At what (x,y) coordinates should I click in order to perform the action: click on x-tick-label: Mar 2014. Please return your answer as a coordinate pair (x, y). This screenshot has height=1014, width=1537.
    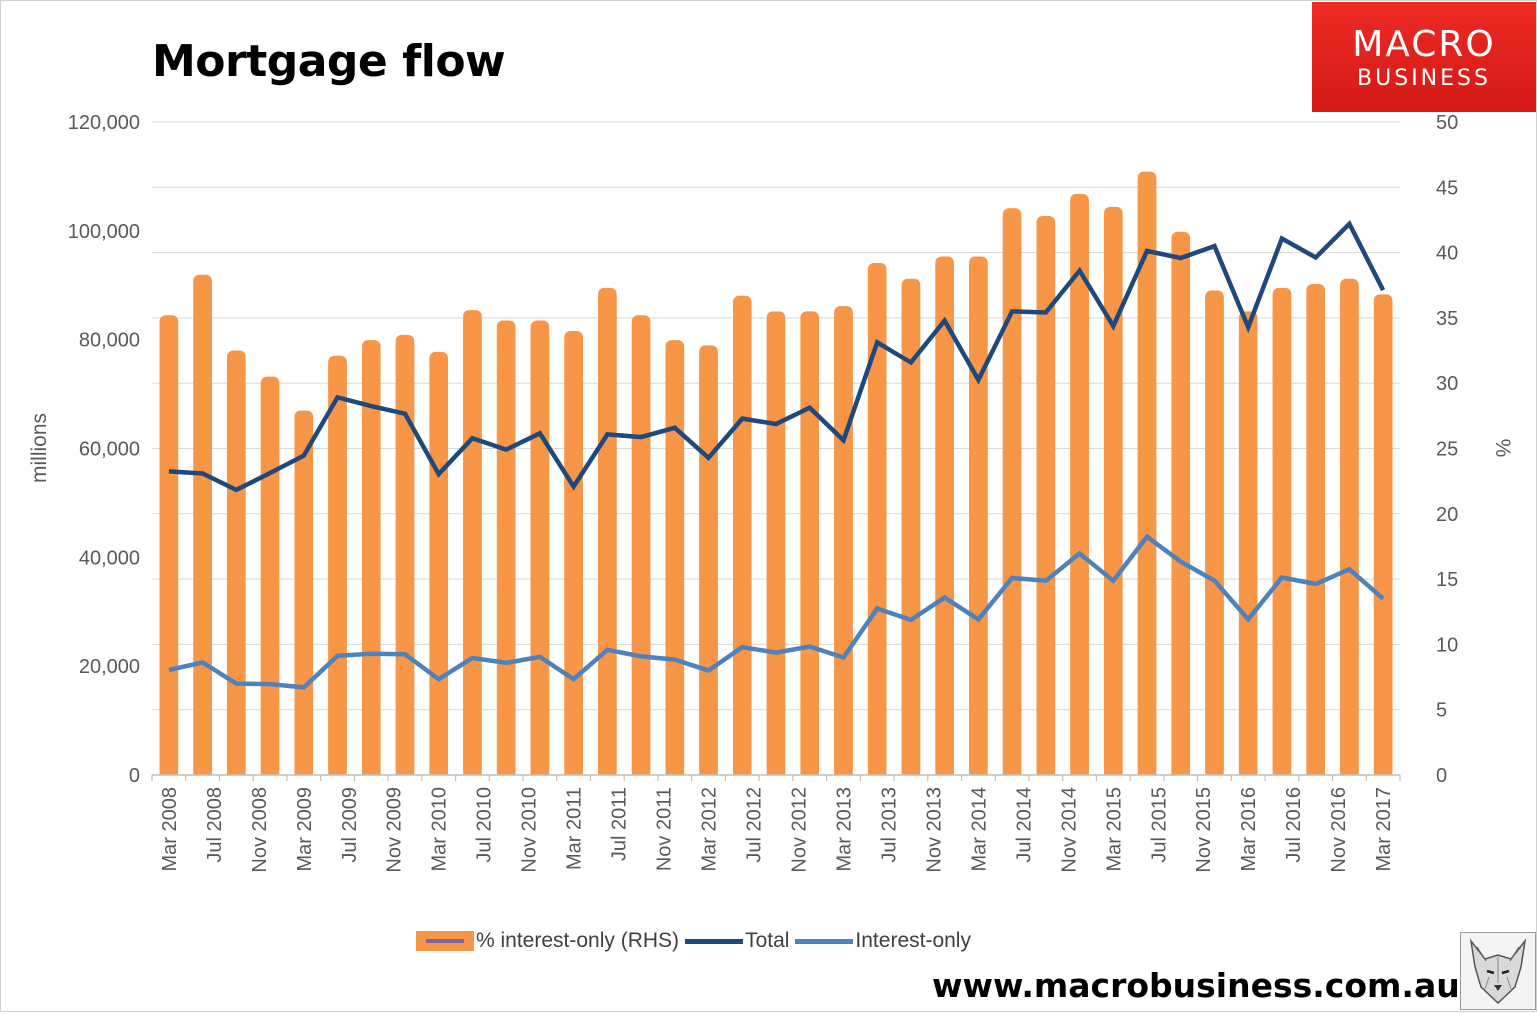
    Looking at the image, I should click on (979, 829).